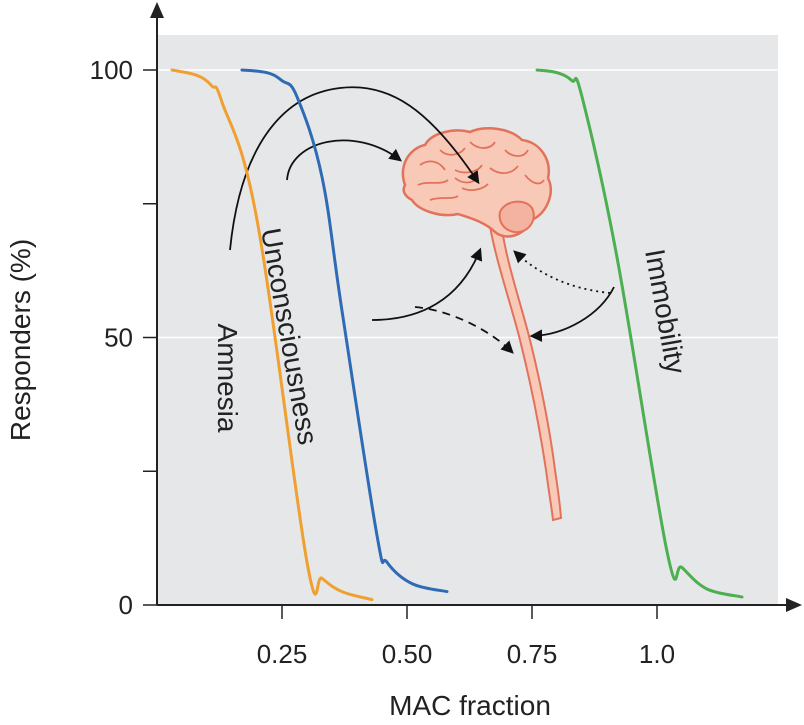  I want to click on arrow-immobility-to-cord, so click(572, 314).